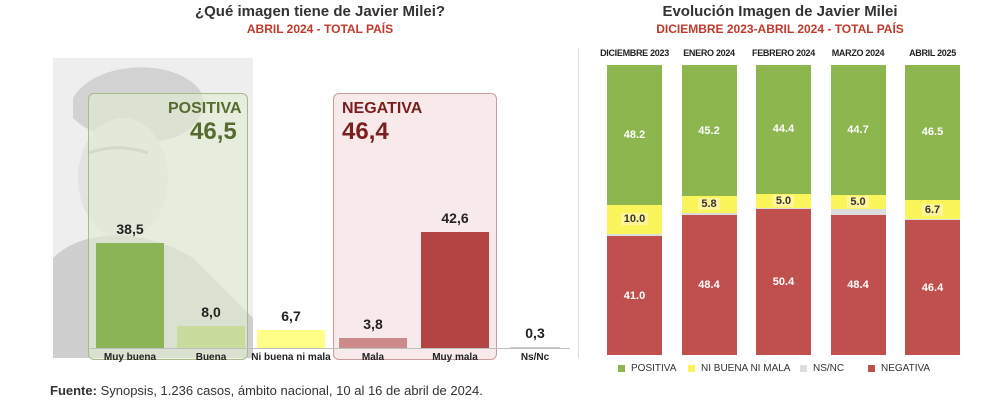 Image resolution: width=1000 pixels, height=407 pixels. Describe the element at coordinates (382, 108) in the screenshot. I see `negativa-group-label: NEGATIVA` at that location.